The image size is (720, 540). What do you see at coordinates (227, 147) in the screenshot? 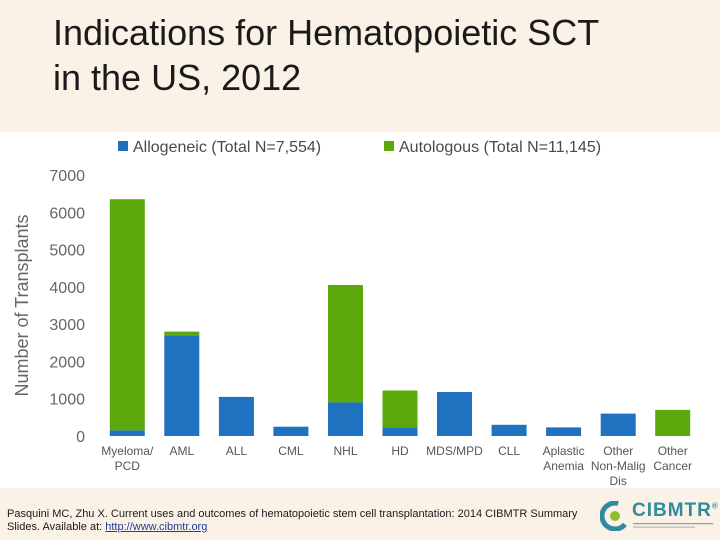
I see `legend-label-allogeneic: Allogeneic (Total N=7,554)` at bounding box center [227, 147].